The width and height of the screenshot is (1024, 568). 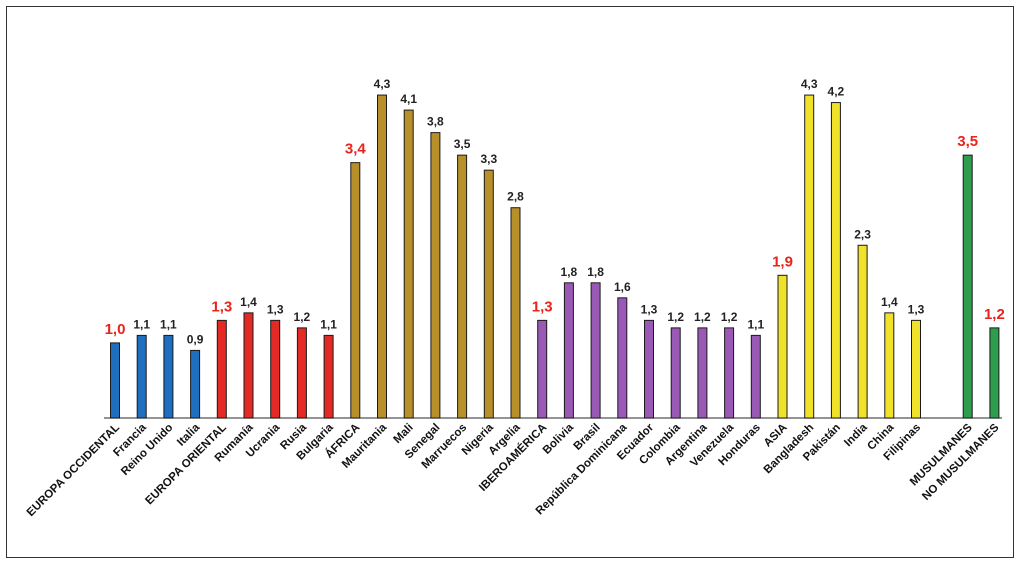 I want to click on category-label-iberoamerica-1: Bolivia, so click(x=559, y=439).